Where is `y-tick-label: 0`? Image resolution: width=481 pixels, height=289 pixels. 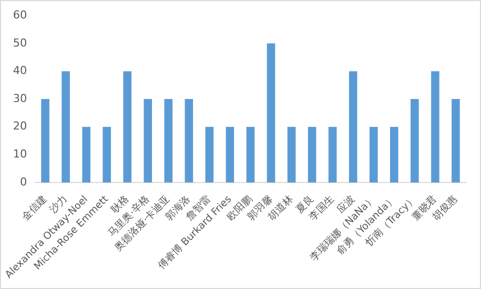
y-tick-label: 0 is located at coordinates (23, 181).